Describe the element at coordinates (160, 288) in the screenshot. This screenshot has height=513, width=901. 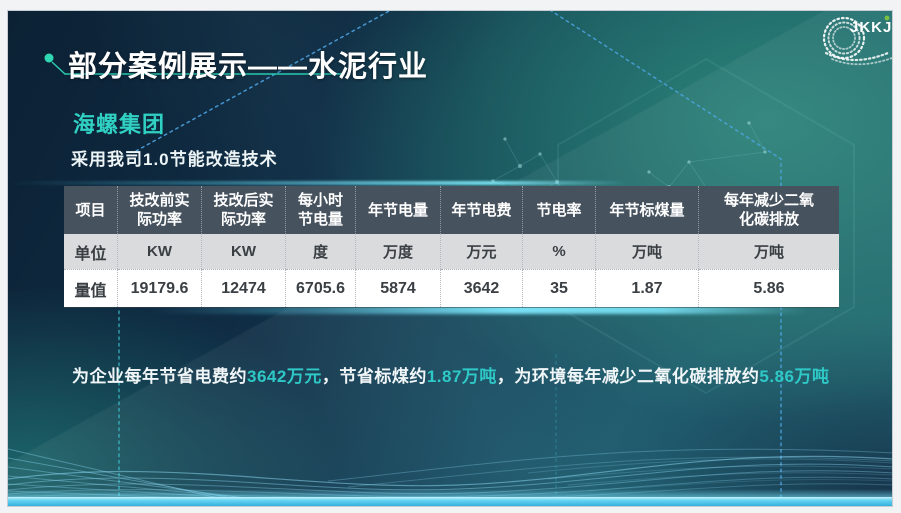
I see `table-value-cell: 19179.6` at that location.